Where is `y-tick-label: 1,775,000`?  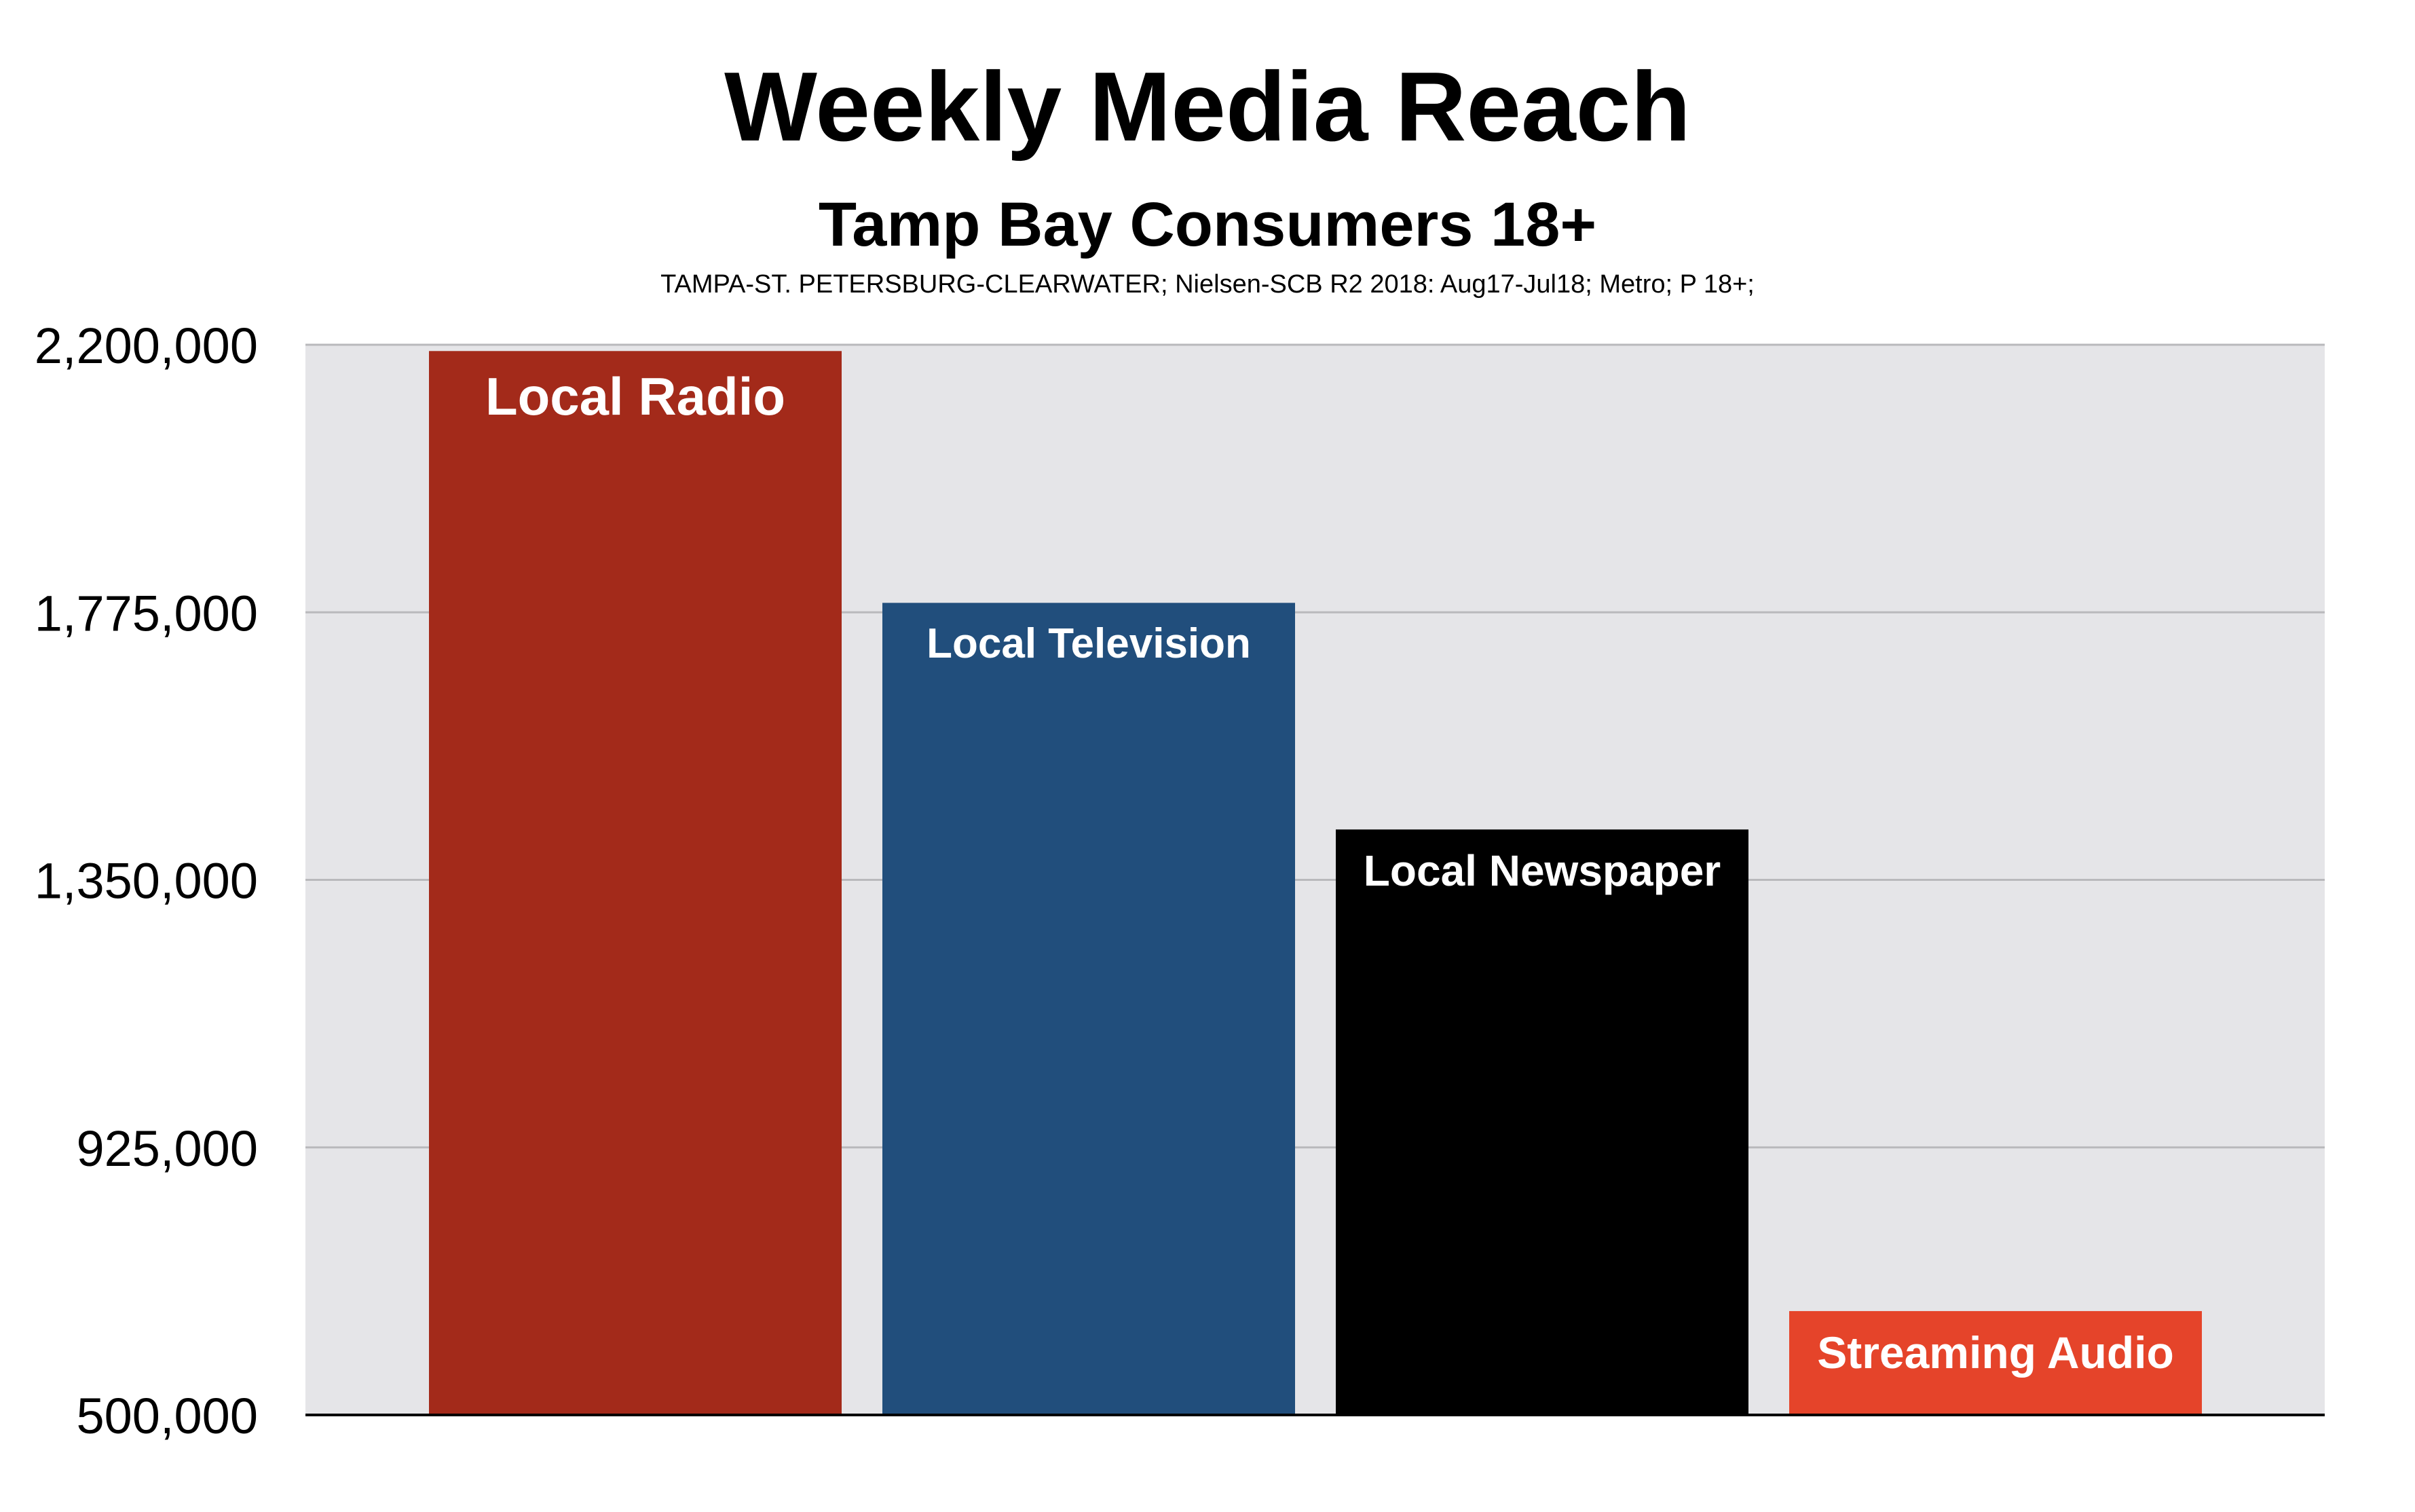 y-tick-label: 1,775,000 is located at coordinates (146, 613).